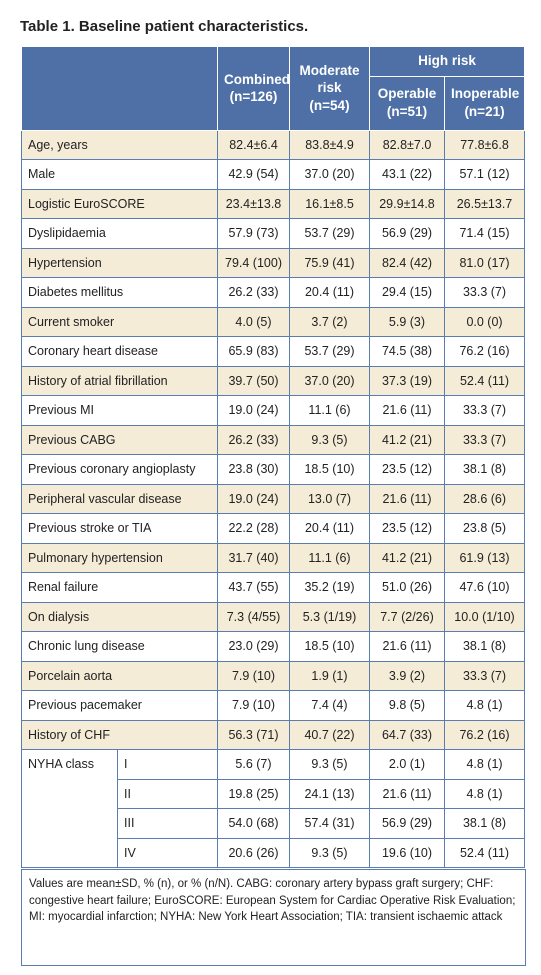 The image size is (541, 975). I want to click on cell: 28.6 (6), so click(484, 498).